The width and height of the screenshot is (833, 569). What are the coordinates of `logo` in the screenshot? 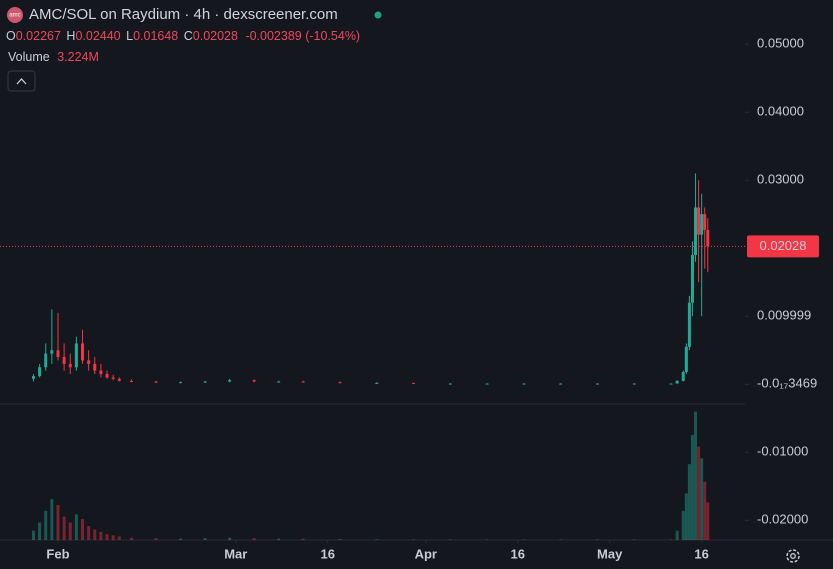 It's located at (15, 15).